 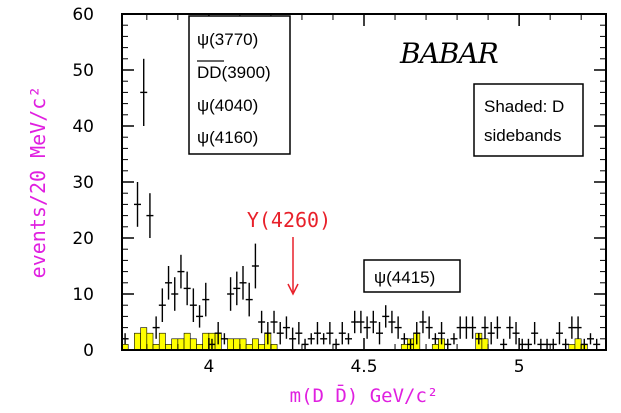 What do you see at coordinates (404, 277) in the screenshot?
I see `psi4415-label: ψ(4415)` at bounding box center [404, 277].